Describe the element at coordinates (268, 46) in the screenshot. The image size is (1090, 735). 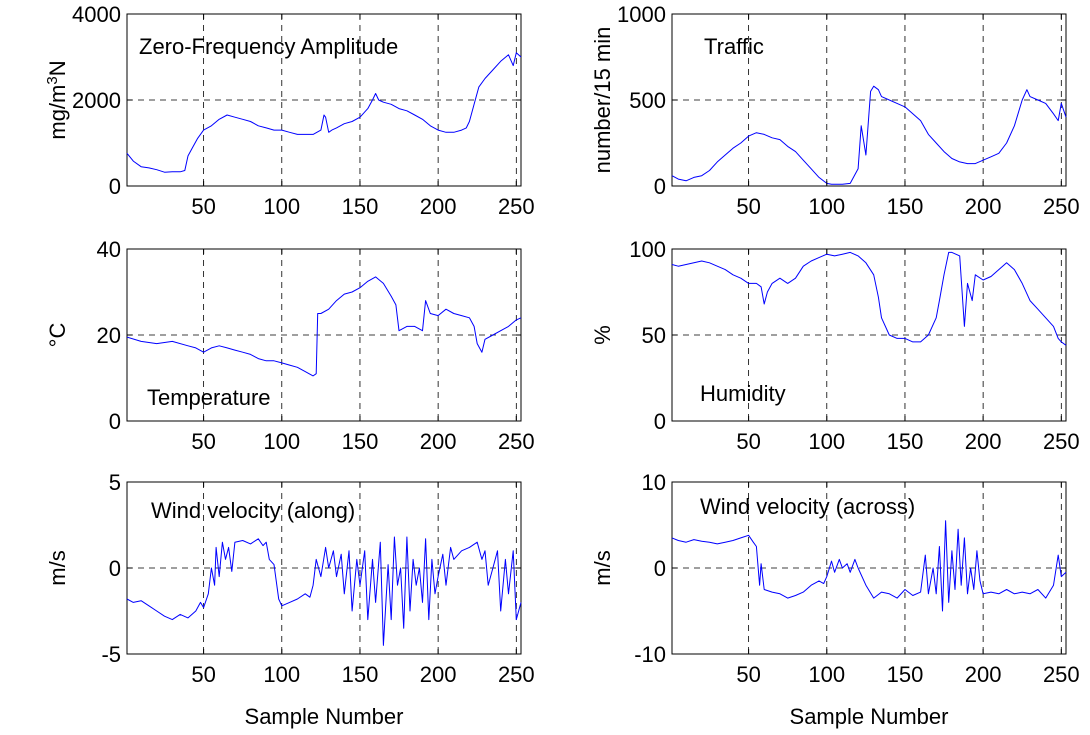
I see `annotation-zero-frequency-amplitude: Zero-Frequency Amplitude` at that location.